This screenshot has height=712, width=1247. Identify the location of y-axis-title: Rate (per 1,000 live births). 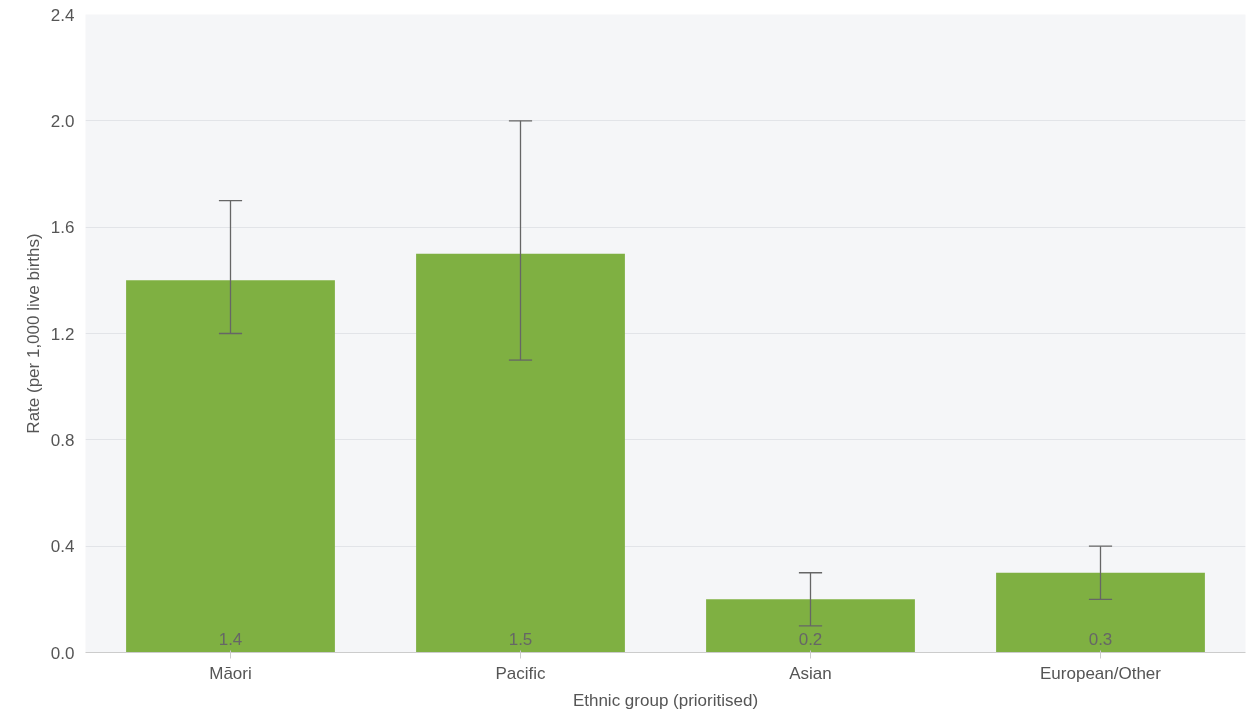
(33, 333).